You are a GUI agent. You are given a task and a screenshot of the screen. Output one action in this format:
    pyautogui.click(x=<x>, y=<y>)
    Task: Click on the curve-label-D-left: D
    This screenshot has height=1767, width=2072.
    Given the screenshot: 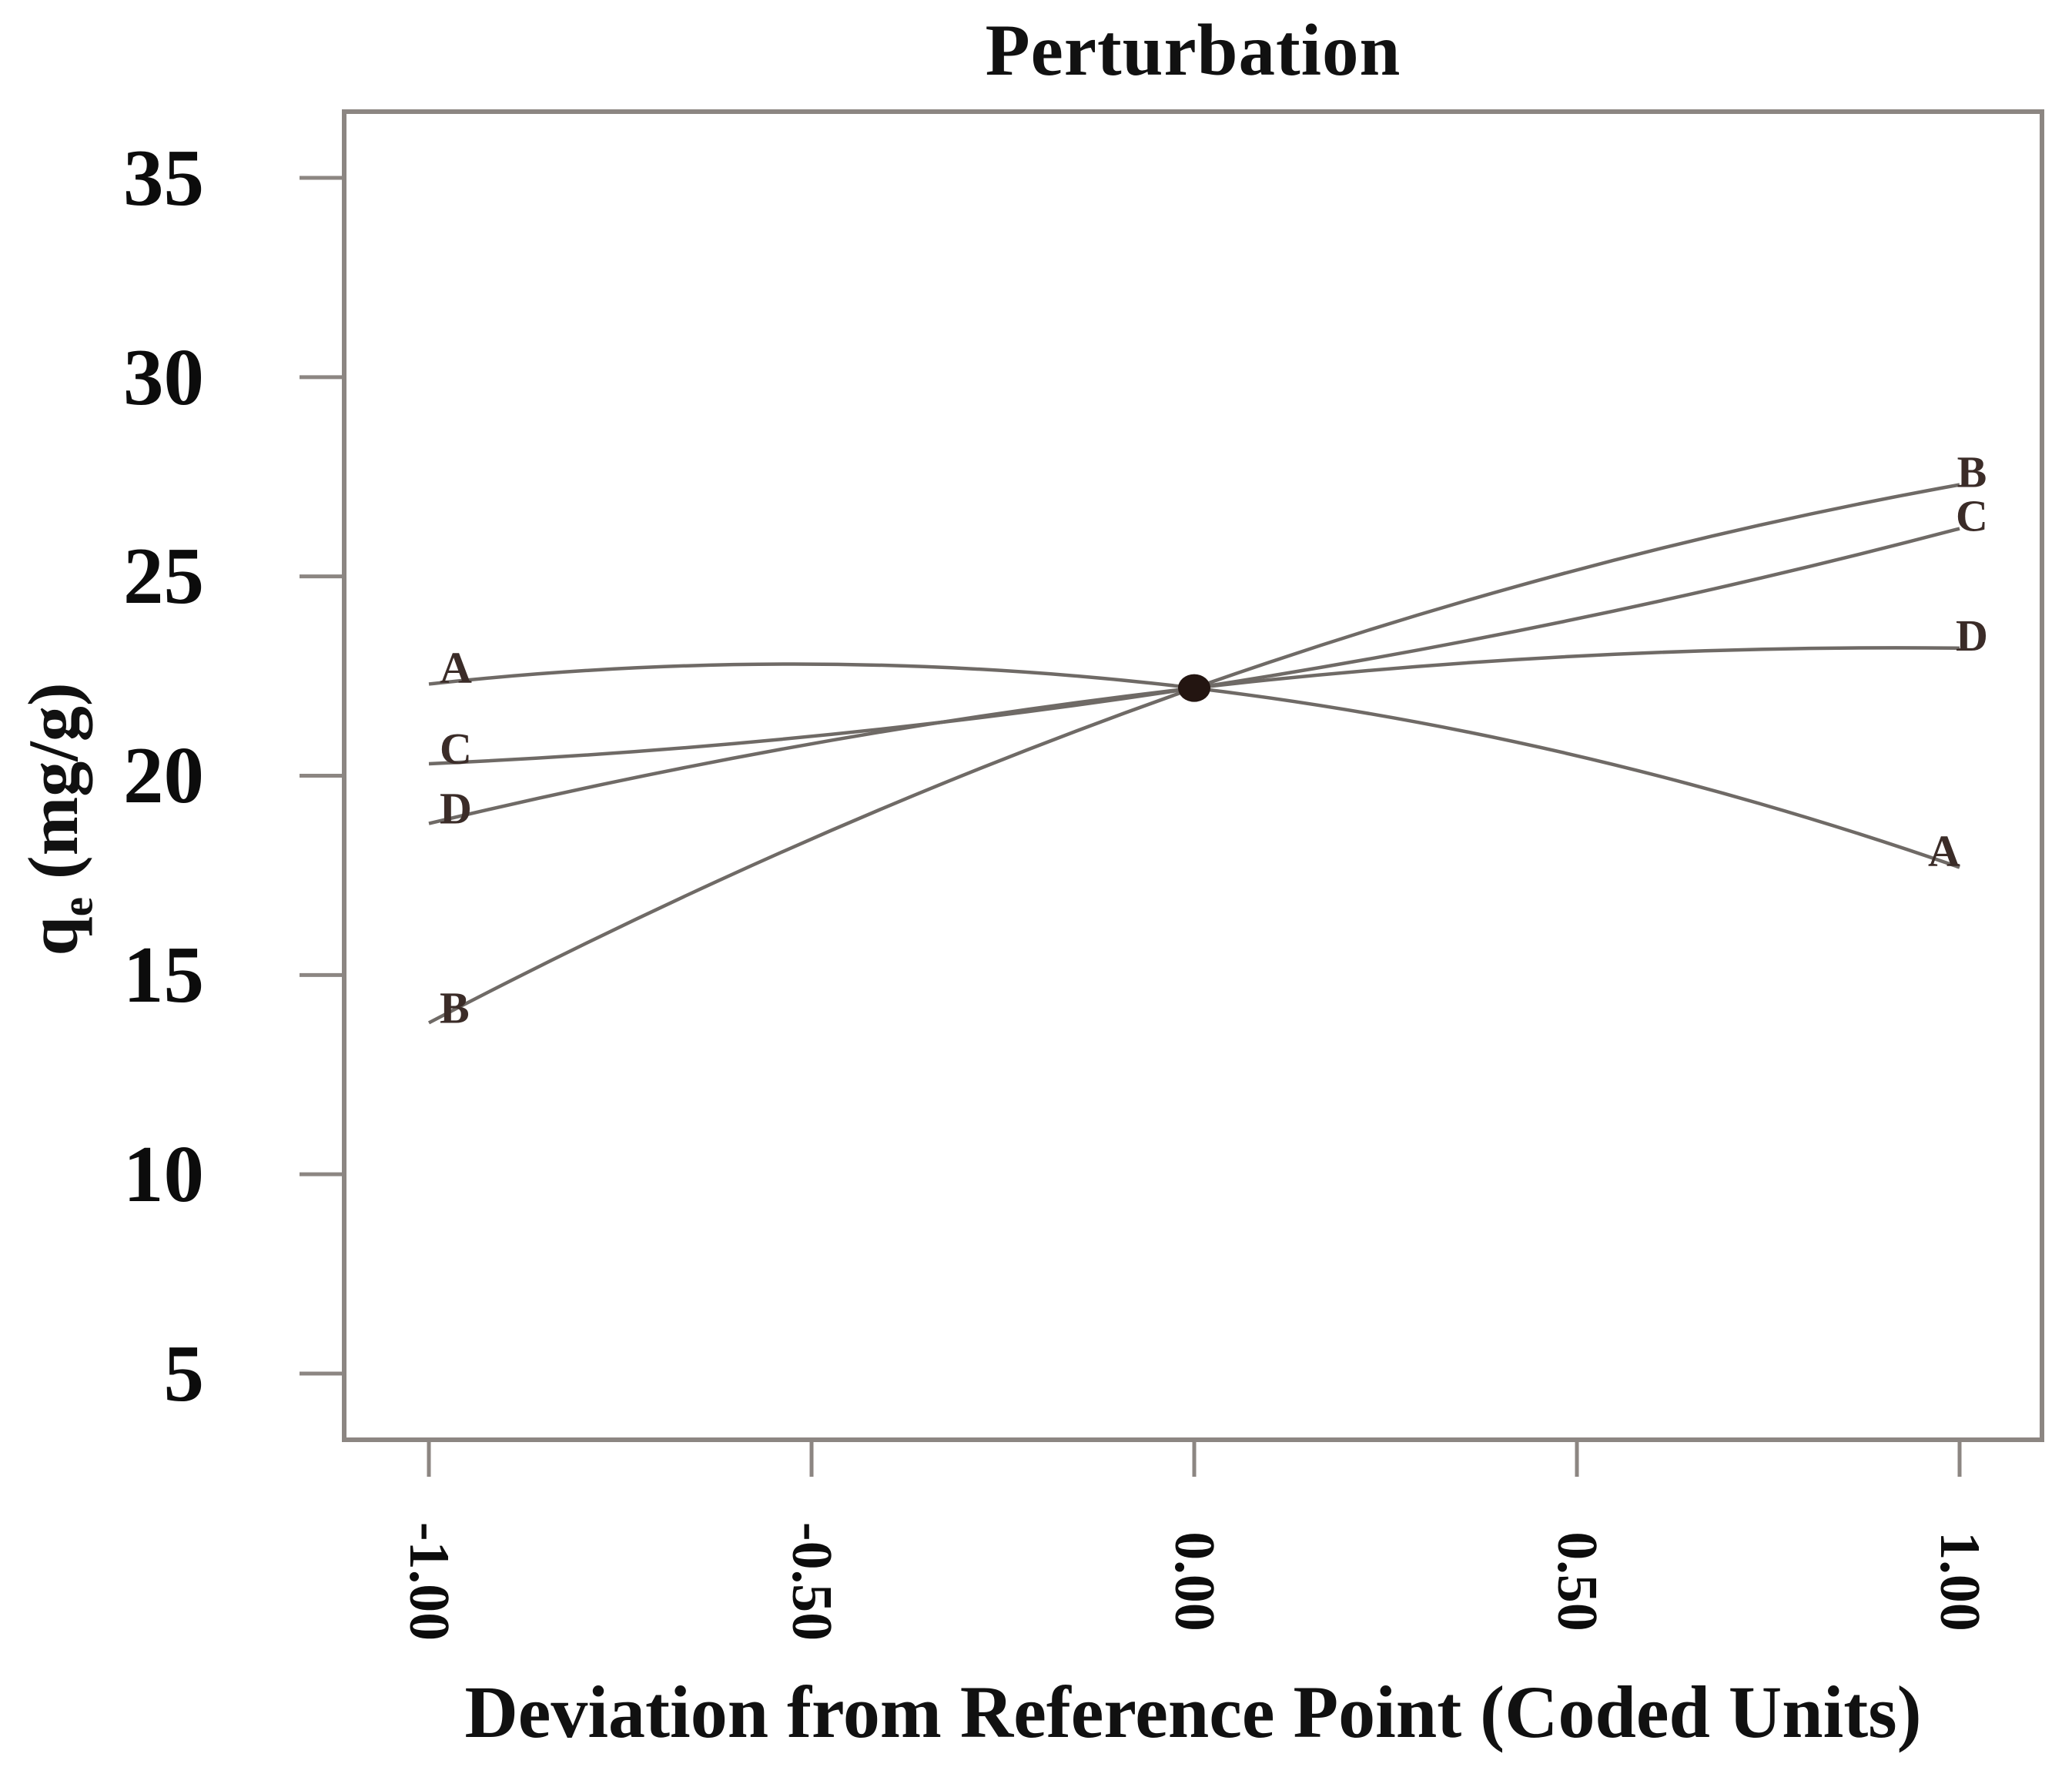 What is the action you would take?
    pyautogui.click(x=456, y=809)
    